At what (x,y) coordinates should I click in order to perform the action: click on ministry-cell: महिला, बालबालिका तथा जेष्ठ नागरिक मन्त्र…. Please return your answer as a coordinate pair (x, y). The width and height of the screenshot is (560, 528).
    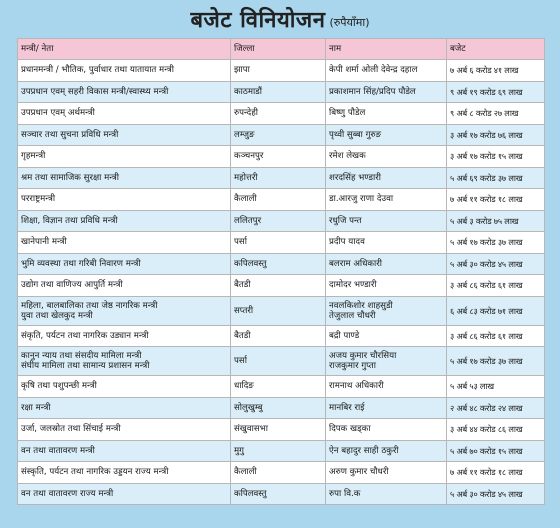
    Looking at the image, I should click on (124, 310).